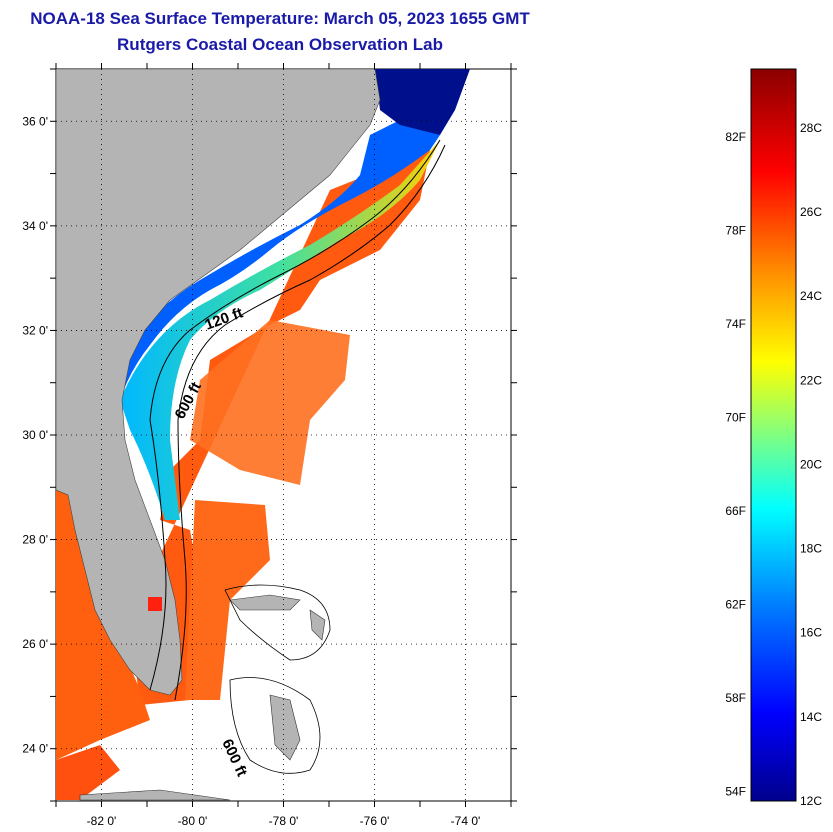 This screenshot has width=833, height=832. What do you see at coordinates (35, 435) in the screenshot?
I see `lat-tick-label: 30 0'` at bounding box center [35, 435].